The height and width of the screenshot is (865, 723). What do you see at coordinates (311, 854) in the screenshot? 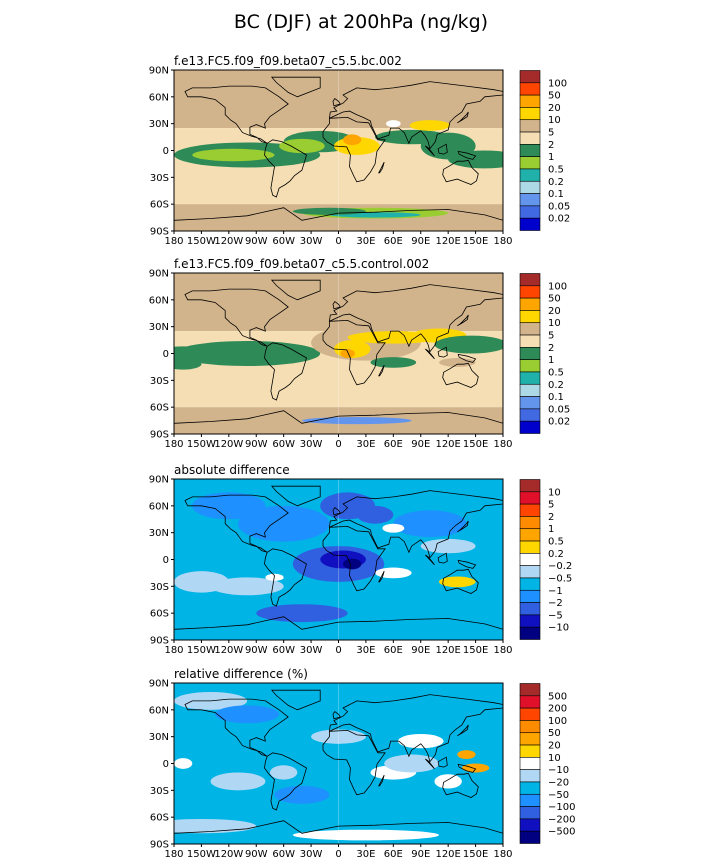
I see `x-tick-label: 30W` at bounding box center [311, 854].